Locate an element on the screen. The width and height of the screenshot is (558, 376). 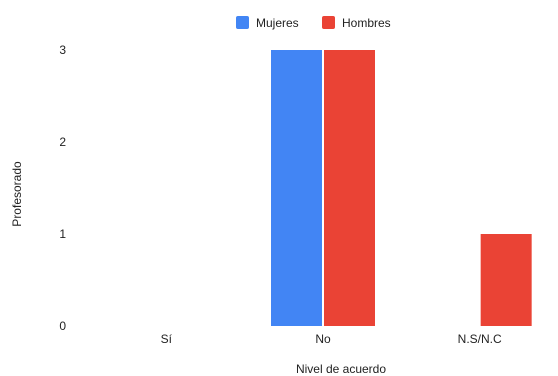
y-tick-label: 0 is located at coordinates (62, 326).